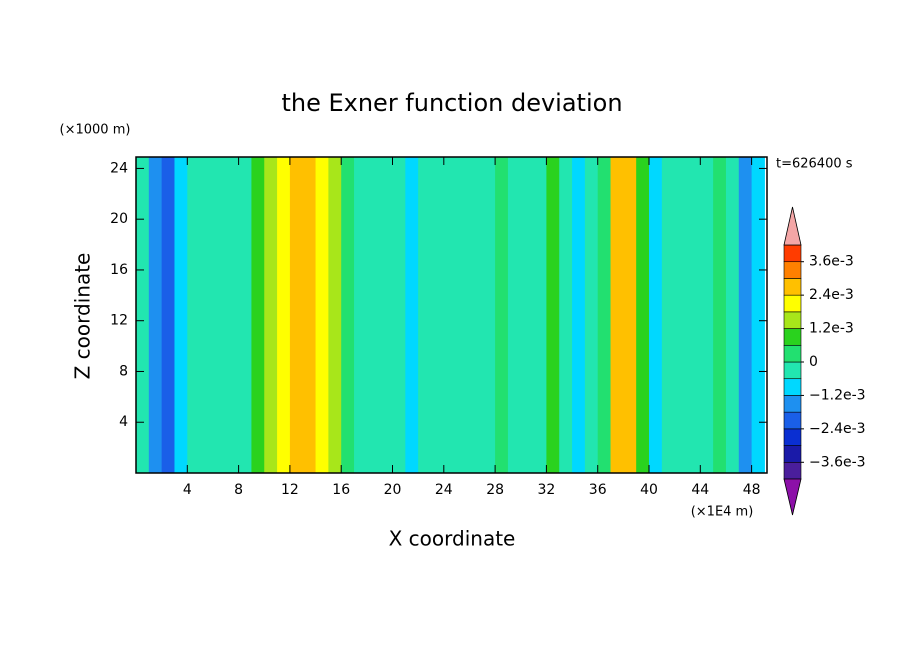 Image resolution: width=904 pixels, height=654 pixels. Describe the element at coordinates (393, 490) in the screenshot. I see `x-tick-label: 20` at that location.